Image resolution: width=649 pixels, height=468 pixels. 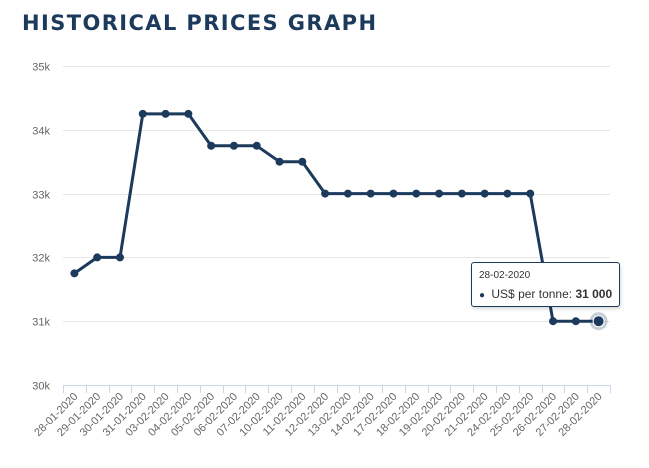 I want to click on tooltip-series-label: US$ per tonne:, so click(x=532, y=294).